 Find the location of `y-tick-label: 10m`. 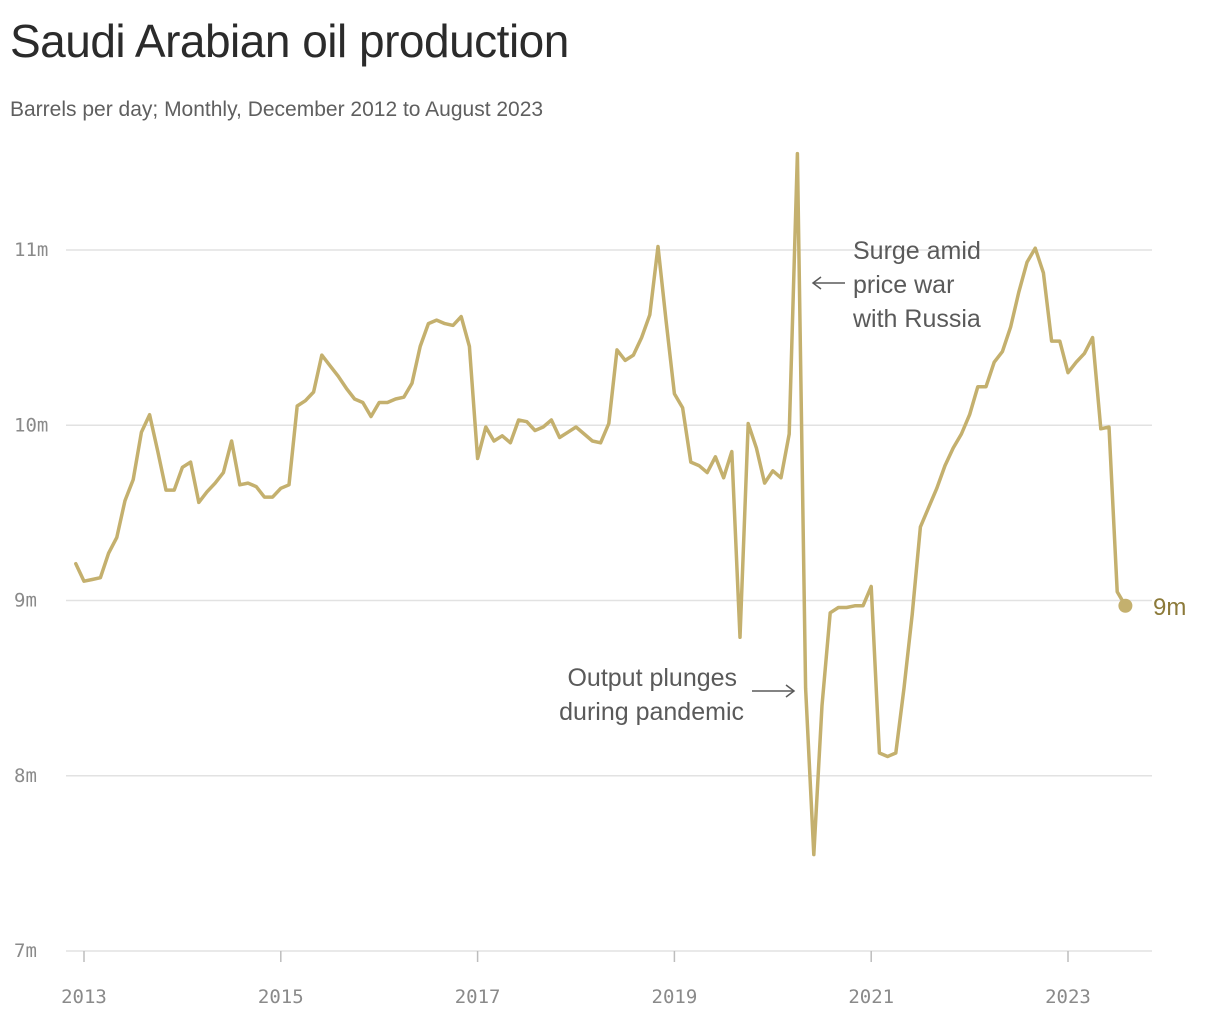

y-tick-label: 10m is located at coordinates (31, 425).